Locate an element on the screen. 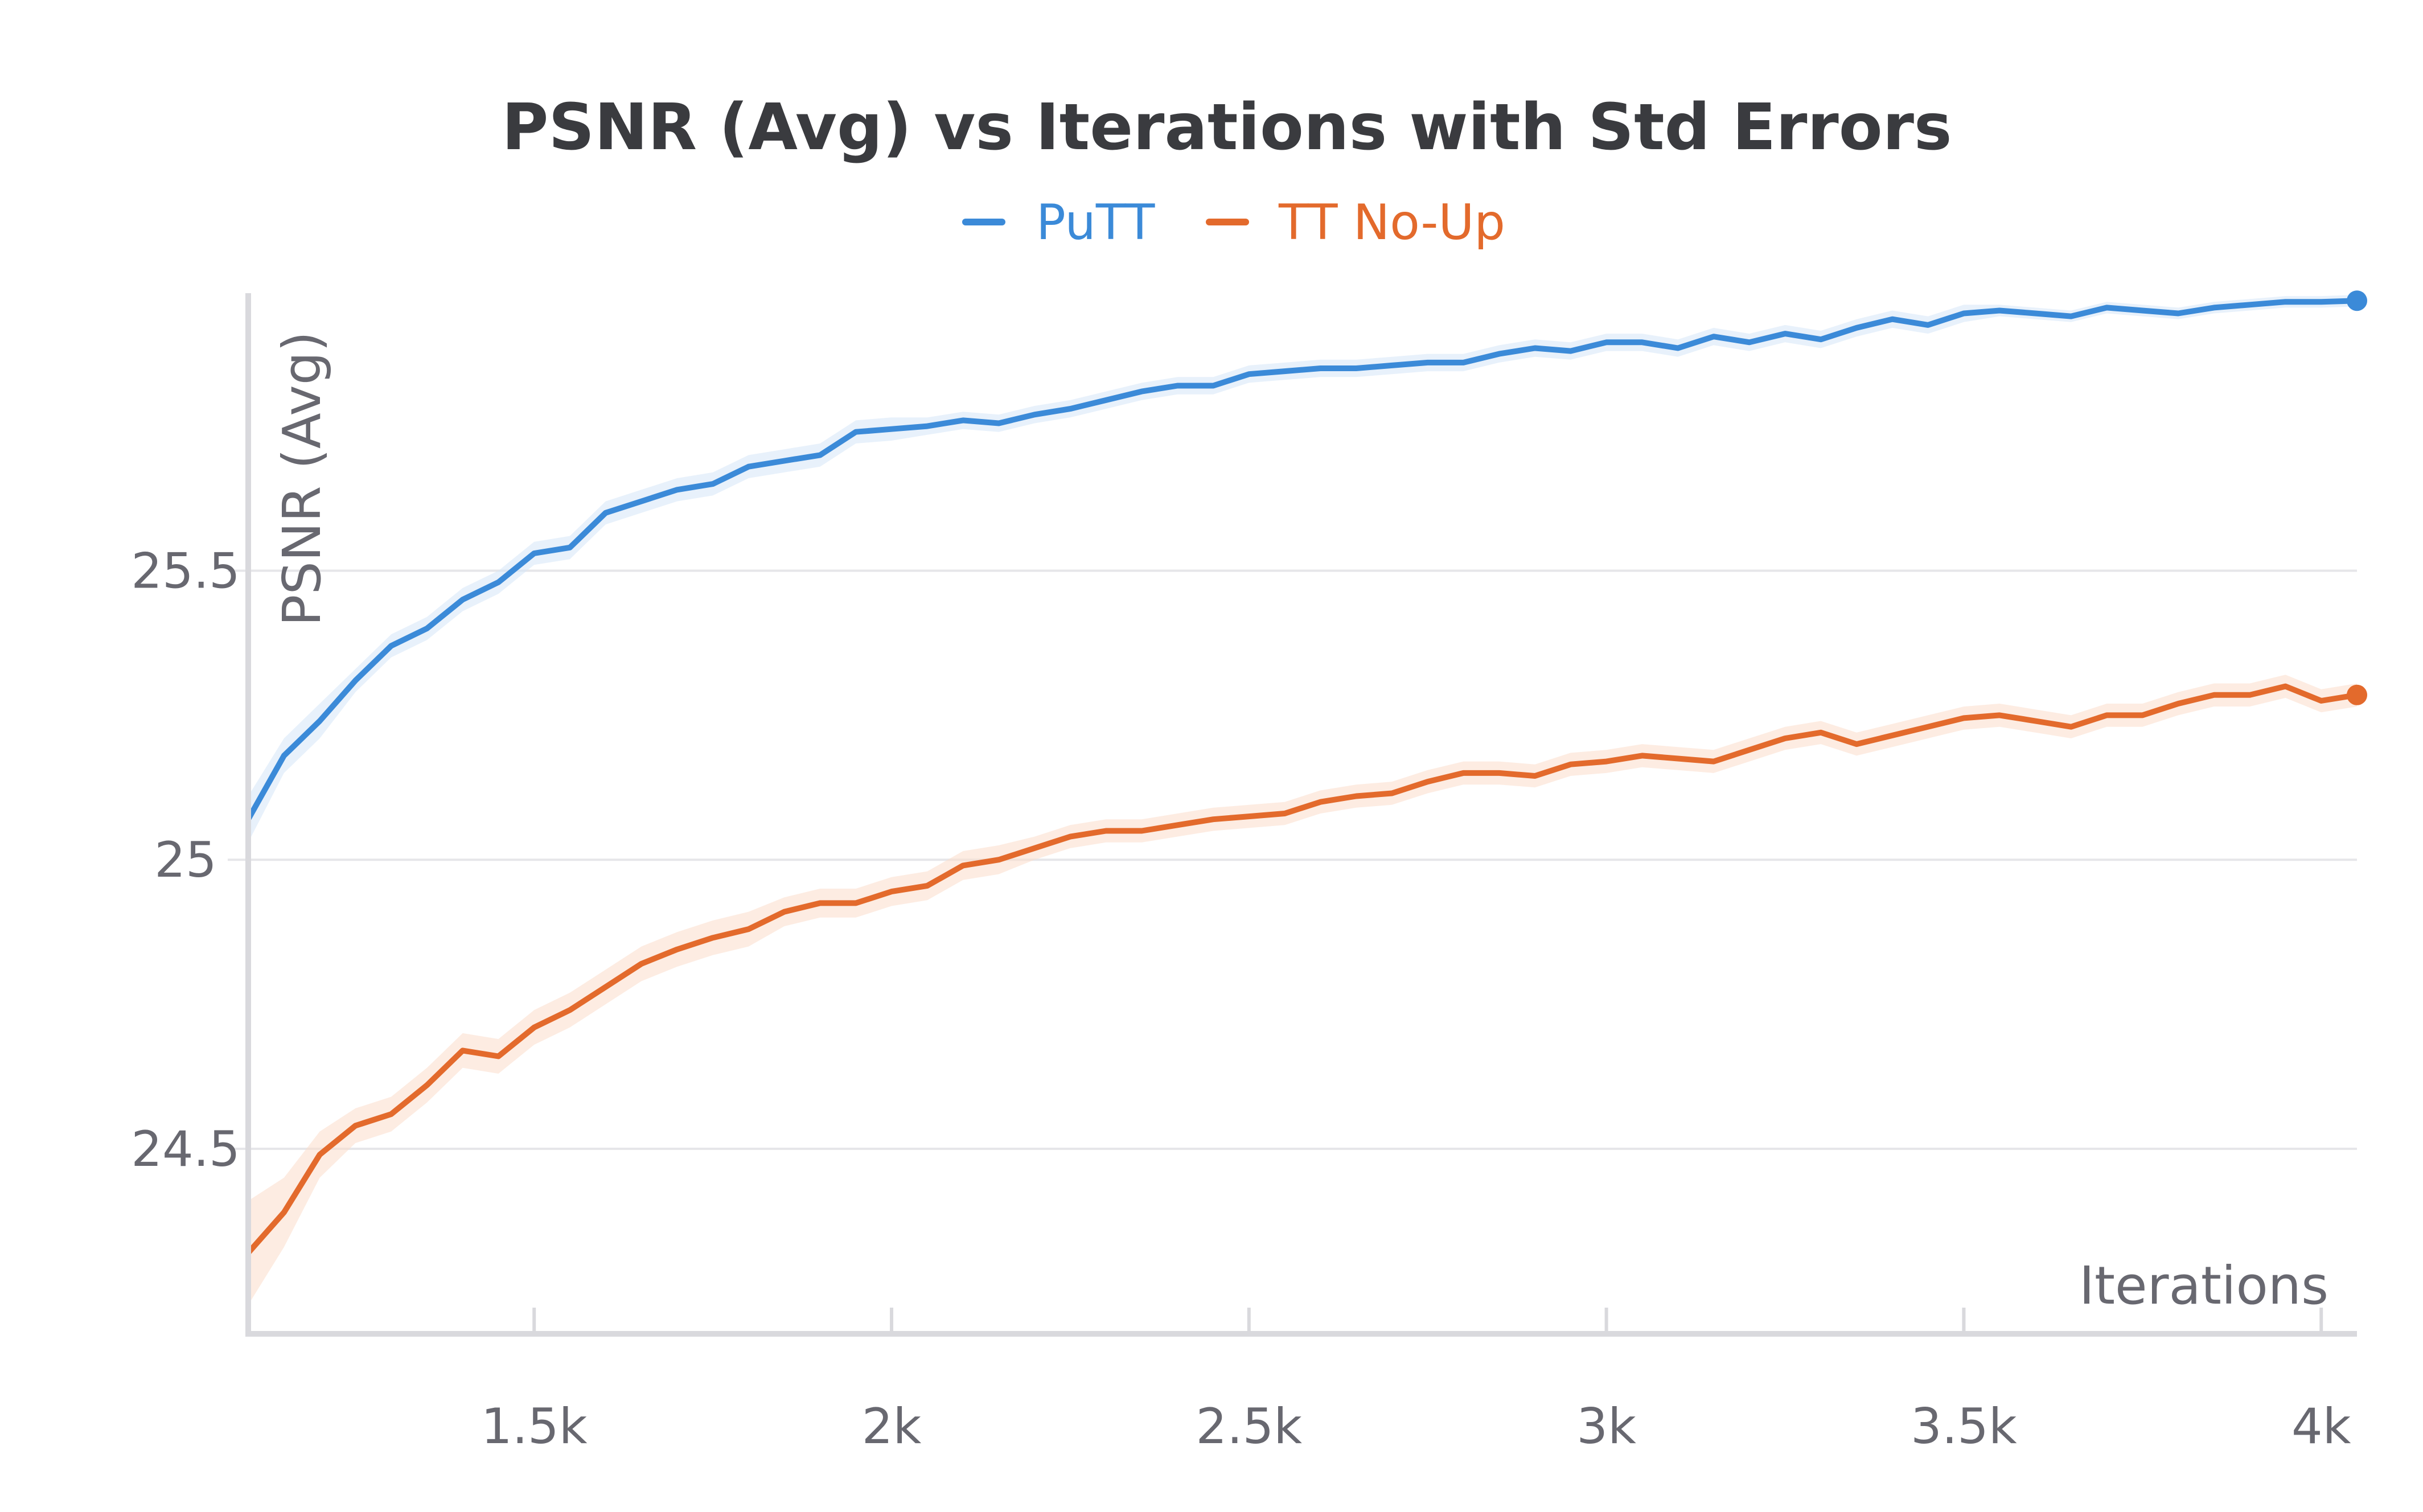 The height and width of the screenshot is (1512, 2423). y-axis-ticks: 24.5 25 25.5 is located at coordinates (185, 860).